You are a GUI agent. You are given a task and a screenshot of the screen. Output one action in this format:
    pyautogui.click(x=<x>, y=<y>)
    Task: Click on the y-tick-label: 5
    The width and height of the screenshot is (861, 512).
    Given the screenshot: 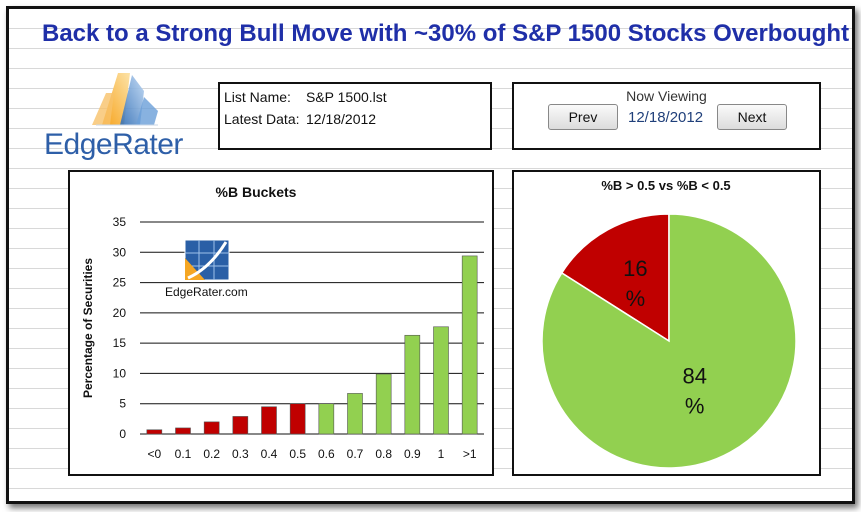 What is the action you would take?
    pyautogui.click(x=122, y=404)
    